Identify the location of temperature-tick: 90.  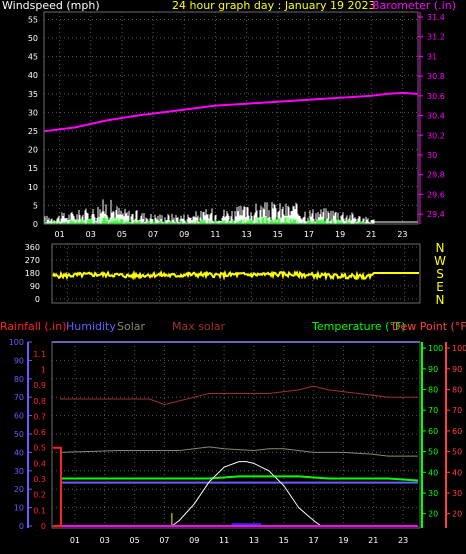
(433, 369).